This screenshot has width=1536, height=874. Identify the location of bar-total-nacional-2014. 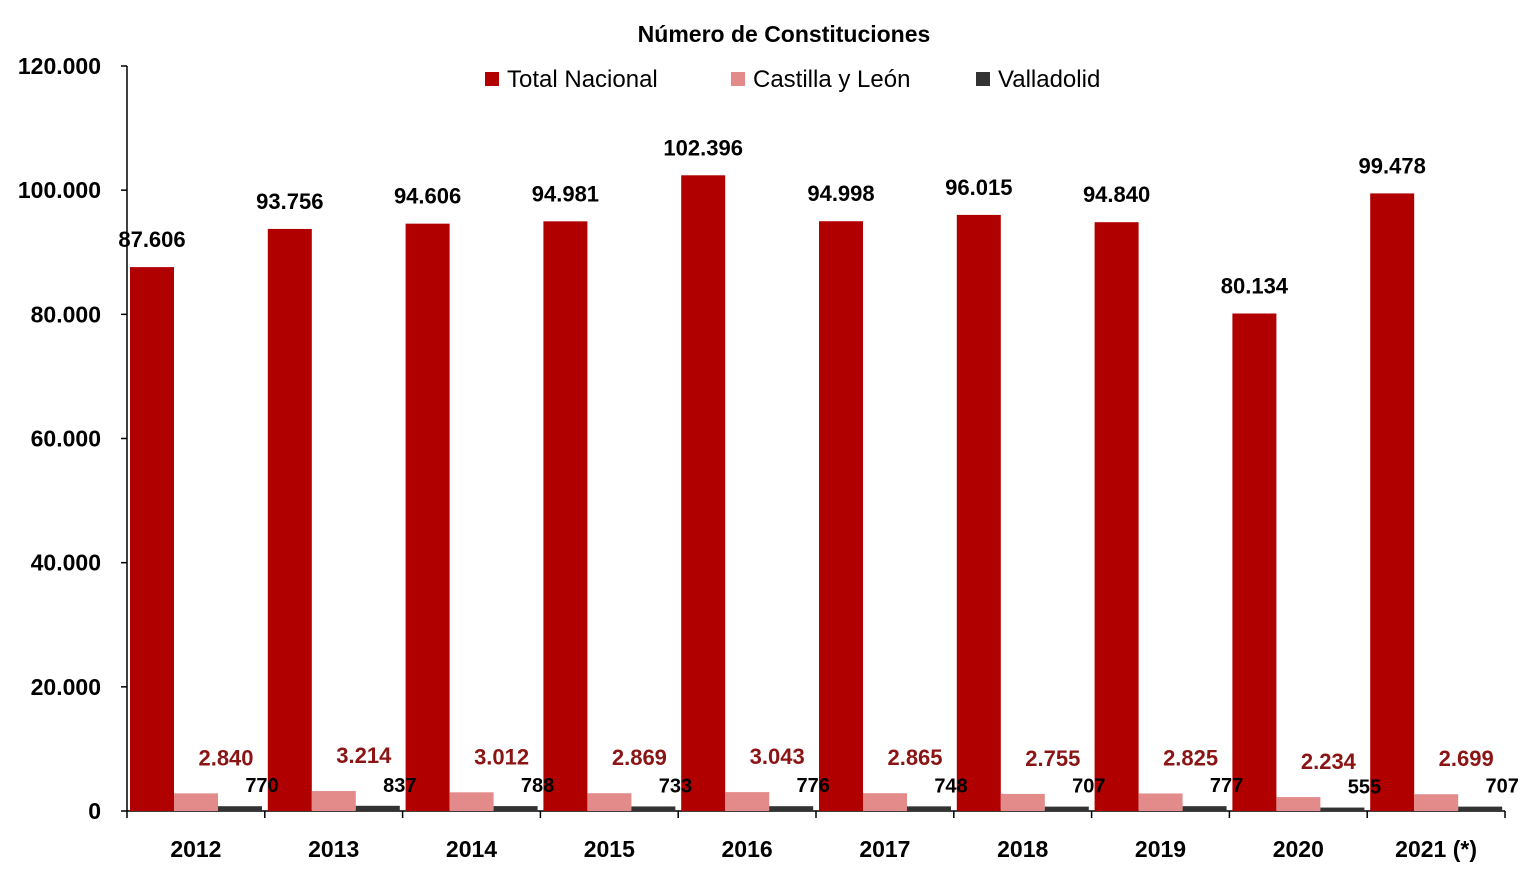
(427, 517).